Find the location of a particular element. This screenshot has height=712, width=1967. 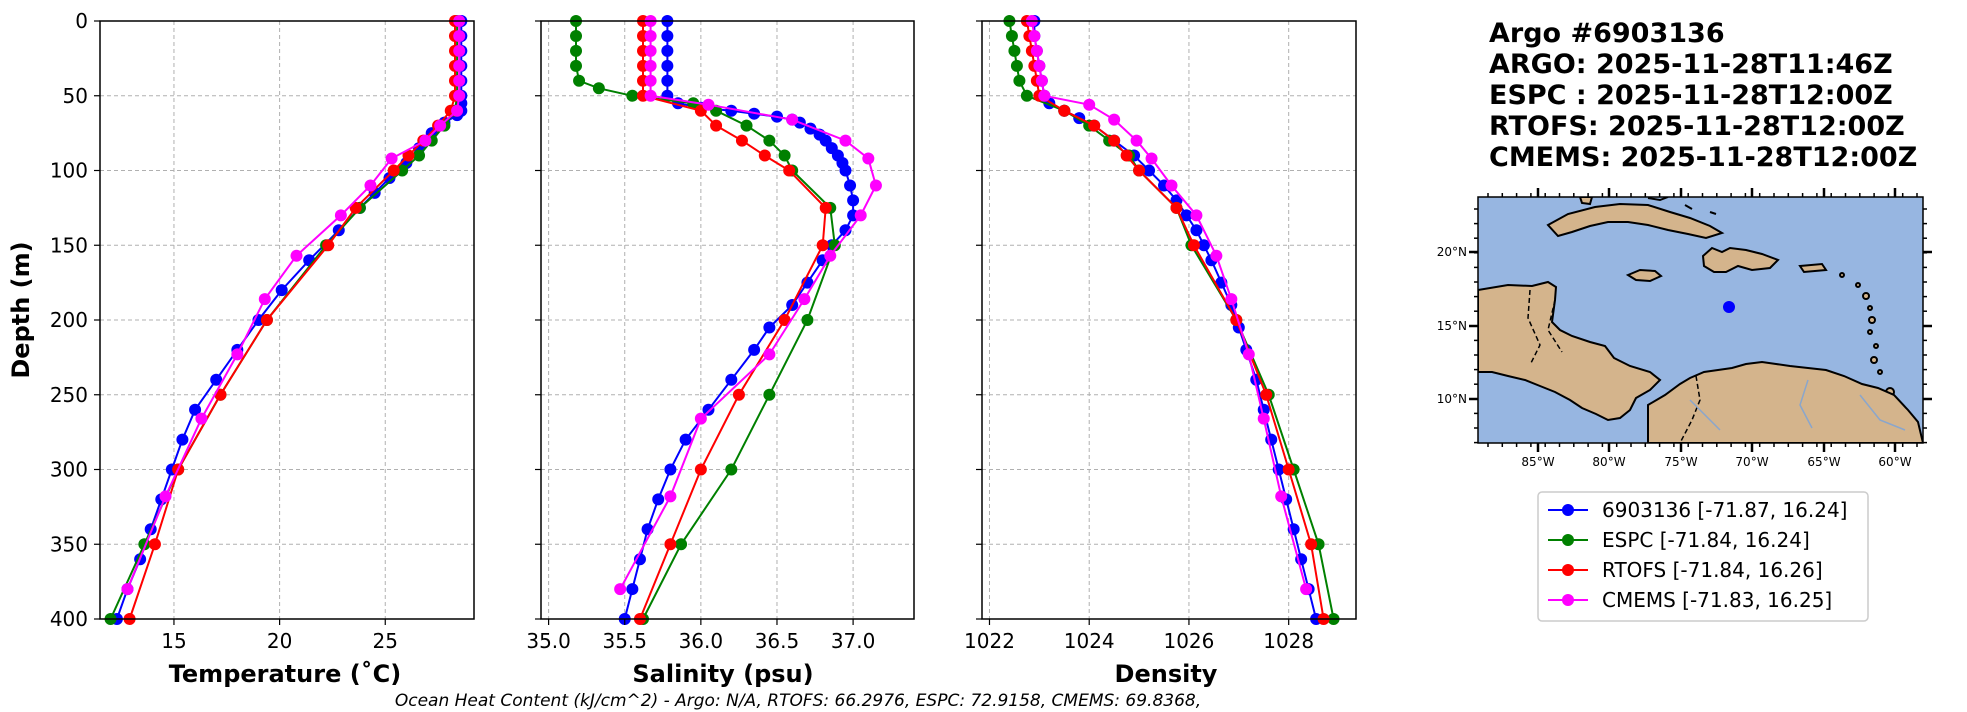

legend-marker is located at coordinates (1568, 510).